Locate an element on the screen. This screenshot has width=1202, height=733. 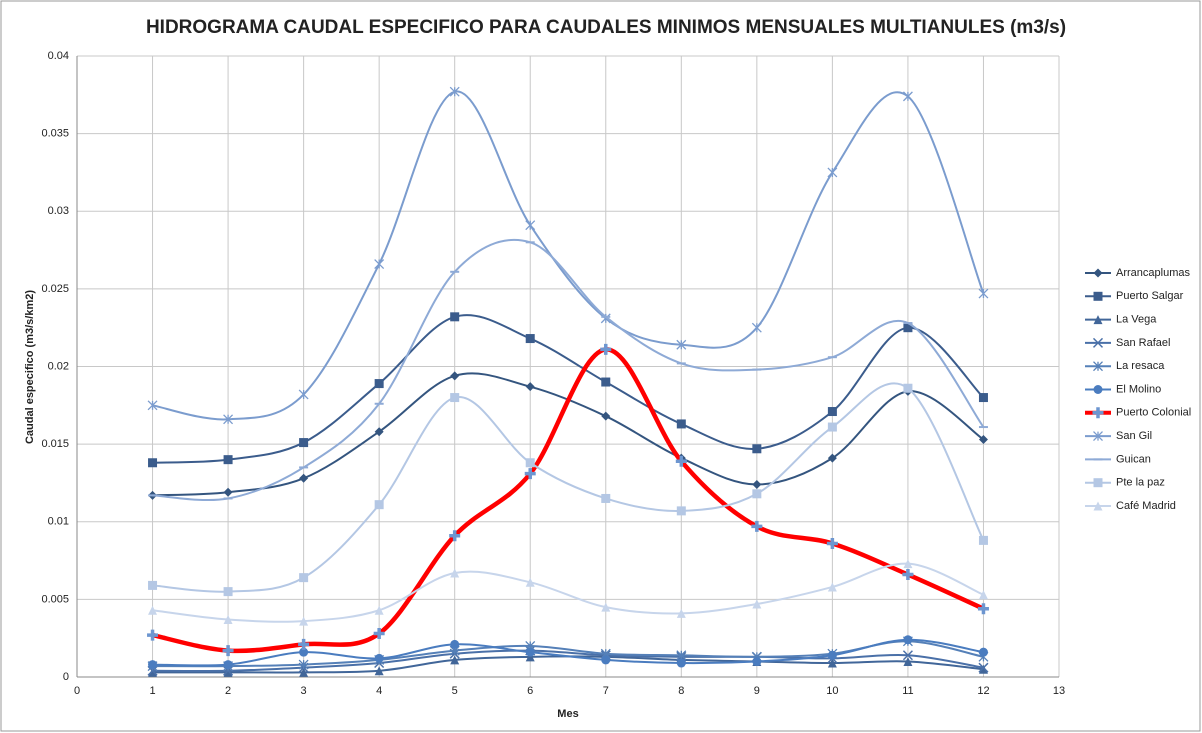
legend-label: Guican is located at coordinates (1133, 459).